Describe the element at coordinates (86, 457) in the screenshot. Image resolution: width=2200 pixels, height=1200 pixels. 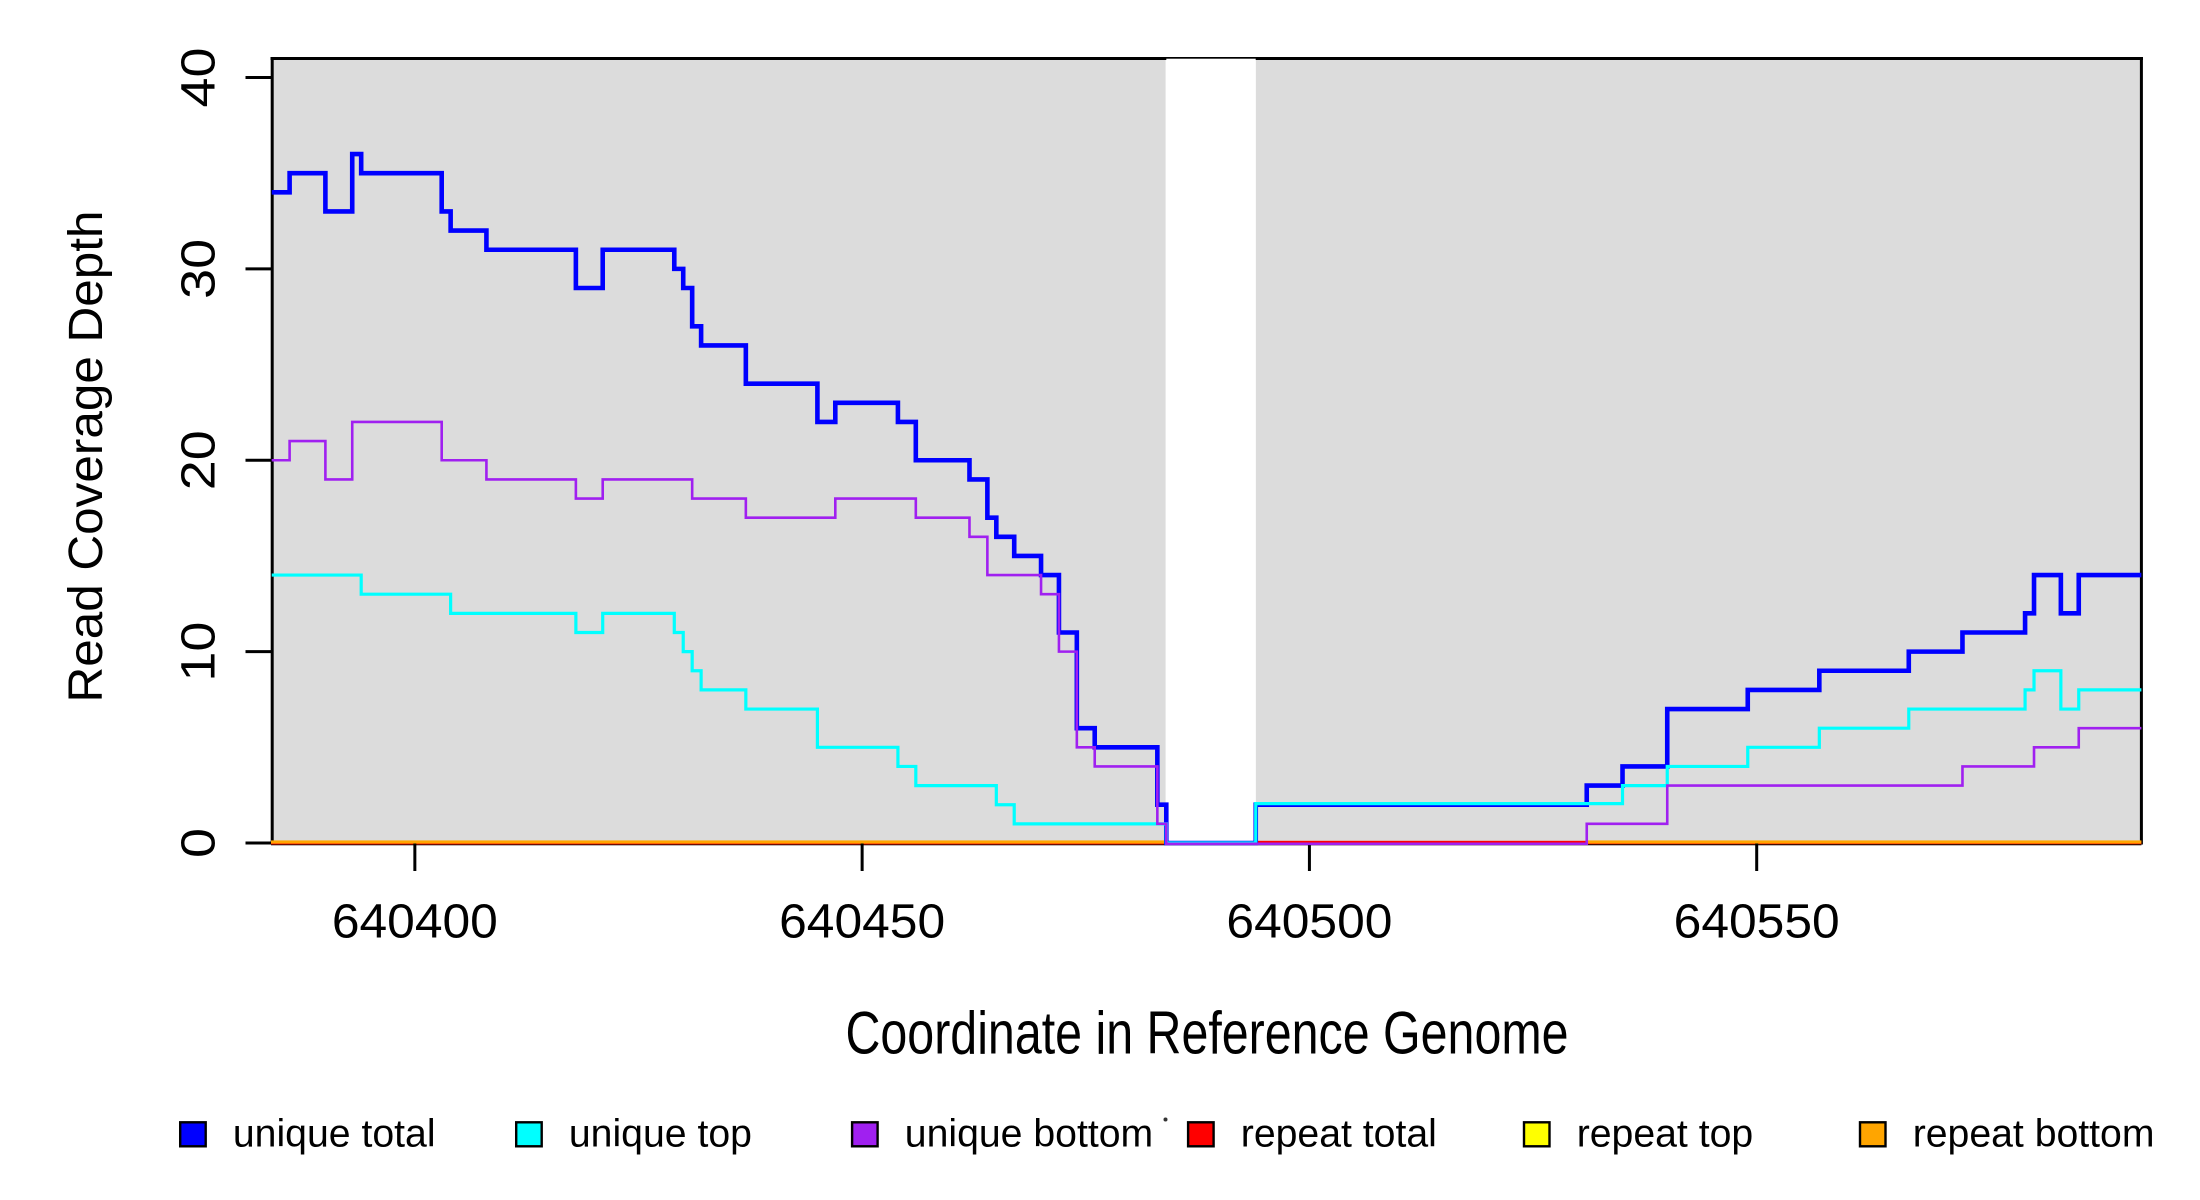
I see `svg-text: Read Coverage Depth` at that location.